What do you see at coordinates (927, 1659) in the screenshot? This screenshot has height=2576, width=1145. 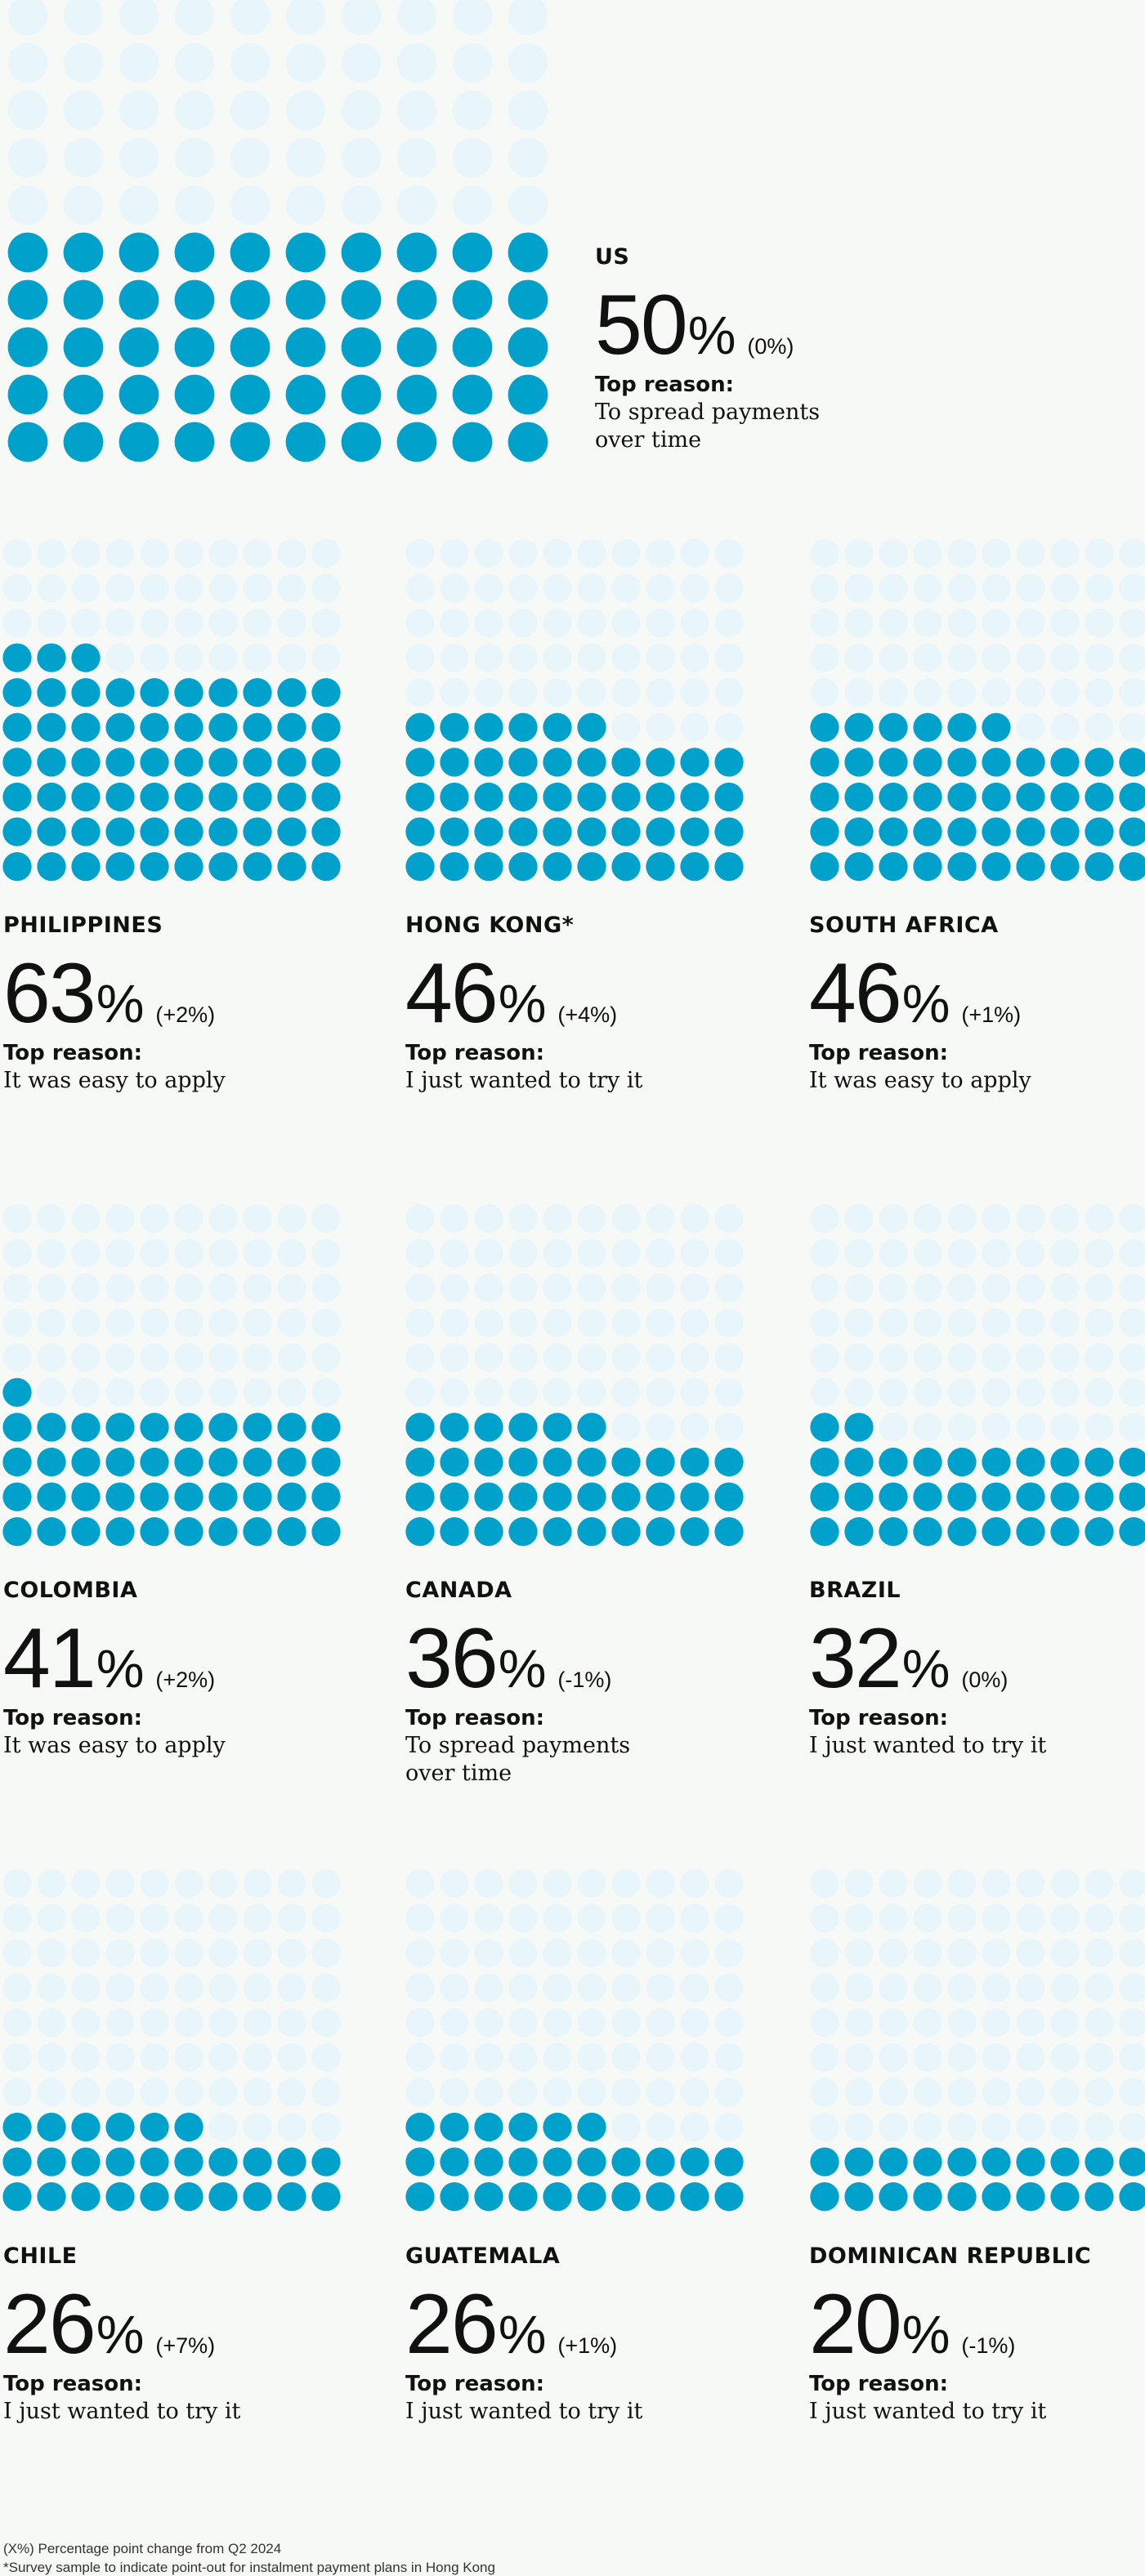 I see `percentage: 32% (0%)` at bounding box center [927, 1659].